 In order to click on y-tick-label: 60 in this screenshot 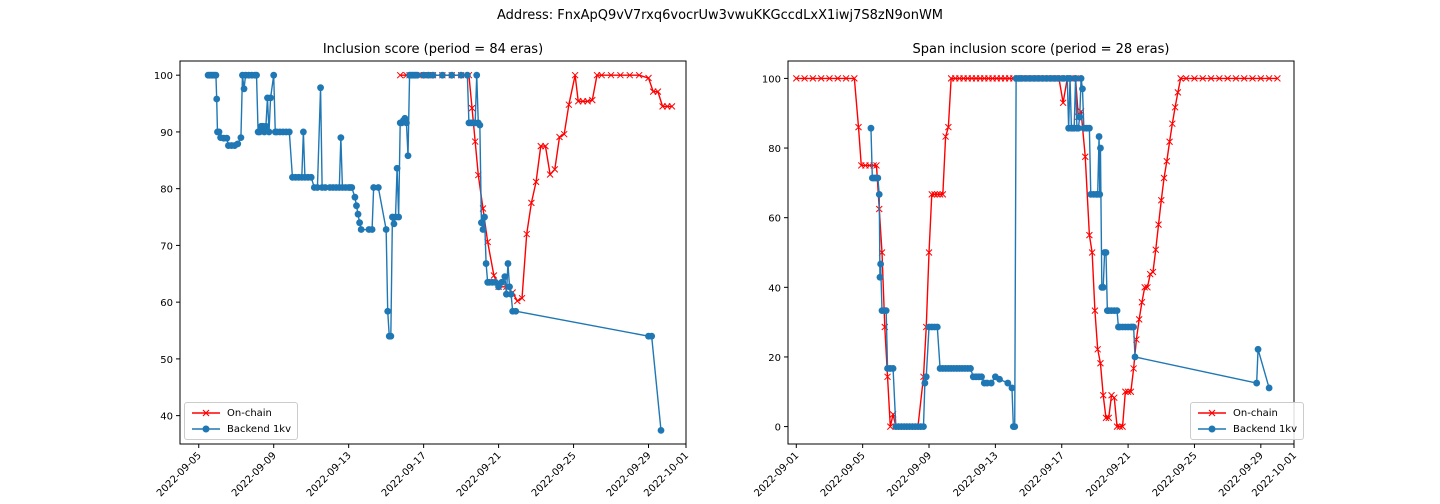, I will do `click(774, 219)`.